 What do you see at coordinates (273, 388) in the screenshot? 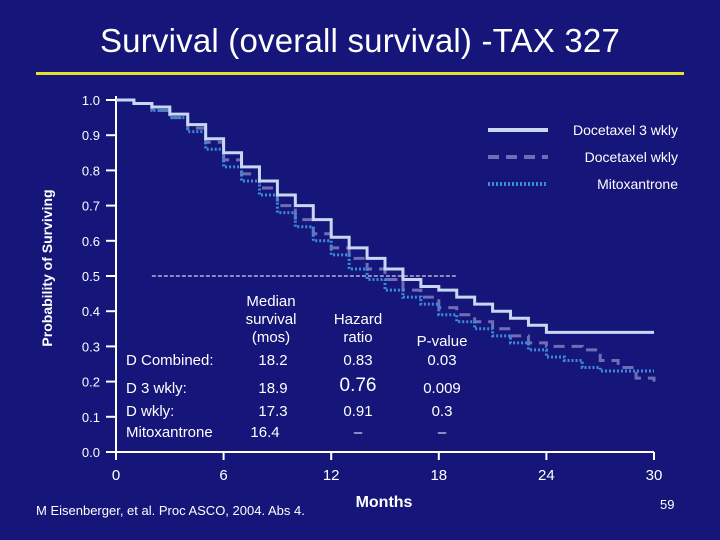
I see `table-row-median: 18.9` at bounding box center [273, 388].